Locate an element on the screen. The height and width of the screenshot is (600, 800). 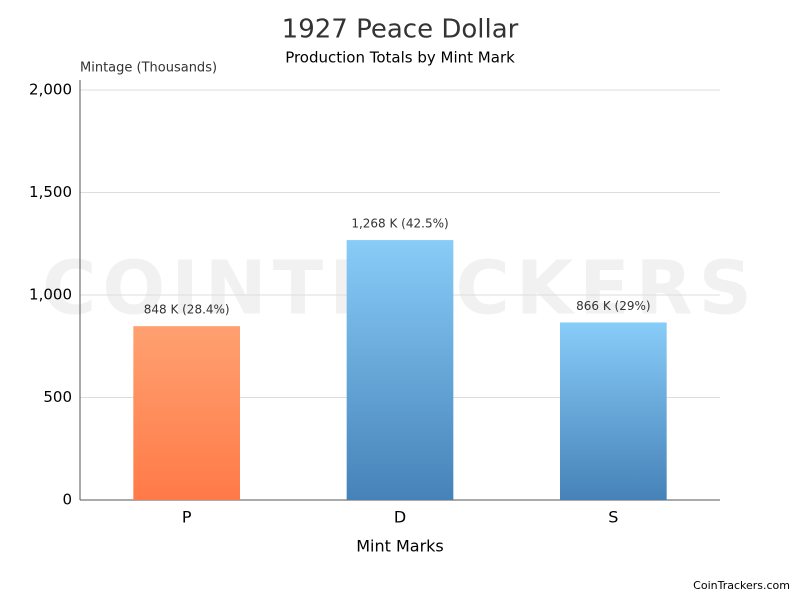
x-tick-label: P is located at coordinates (187, 517).